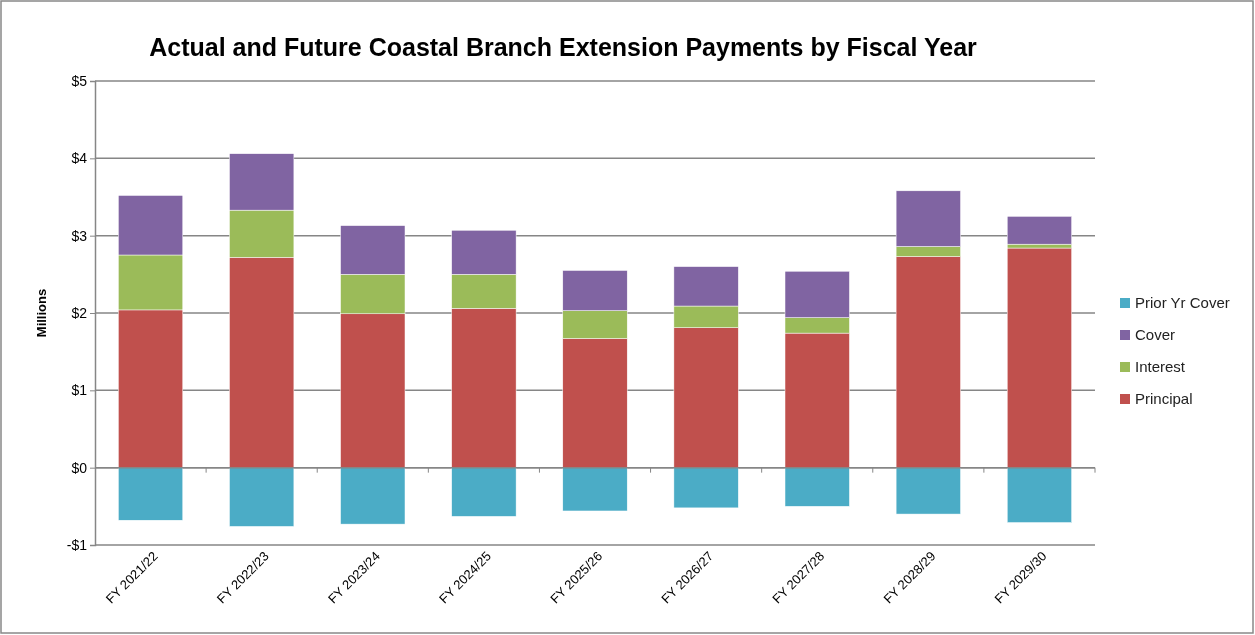 The width and height of the screenshot is (1255, 635). I want to click on y-tick-label: $3, so click(79, 235).